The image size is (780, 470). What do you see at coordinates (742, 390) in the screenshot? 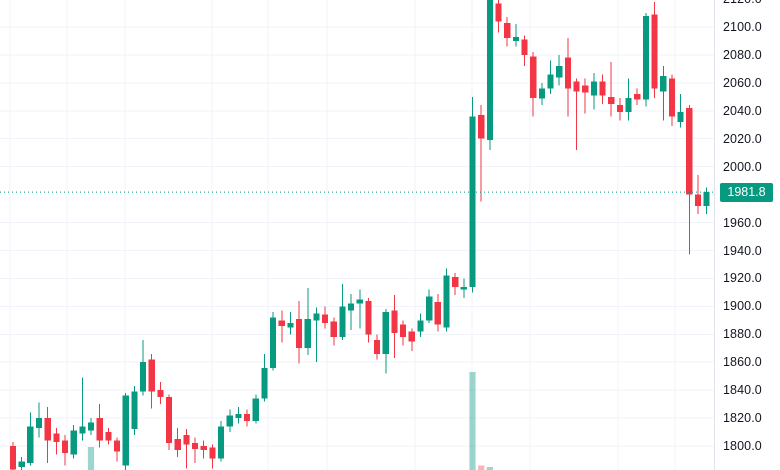
I see `price-tick-label: 1840.0` at bounding box center [742, 390].